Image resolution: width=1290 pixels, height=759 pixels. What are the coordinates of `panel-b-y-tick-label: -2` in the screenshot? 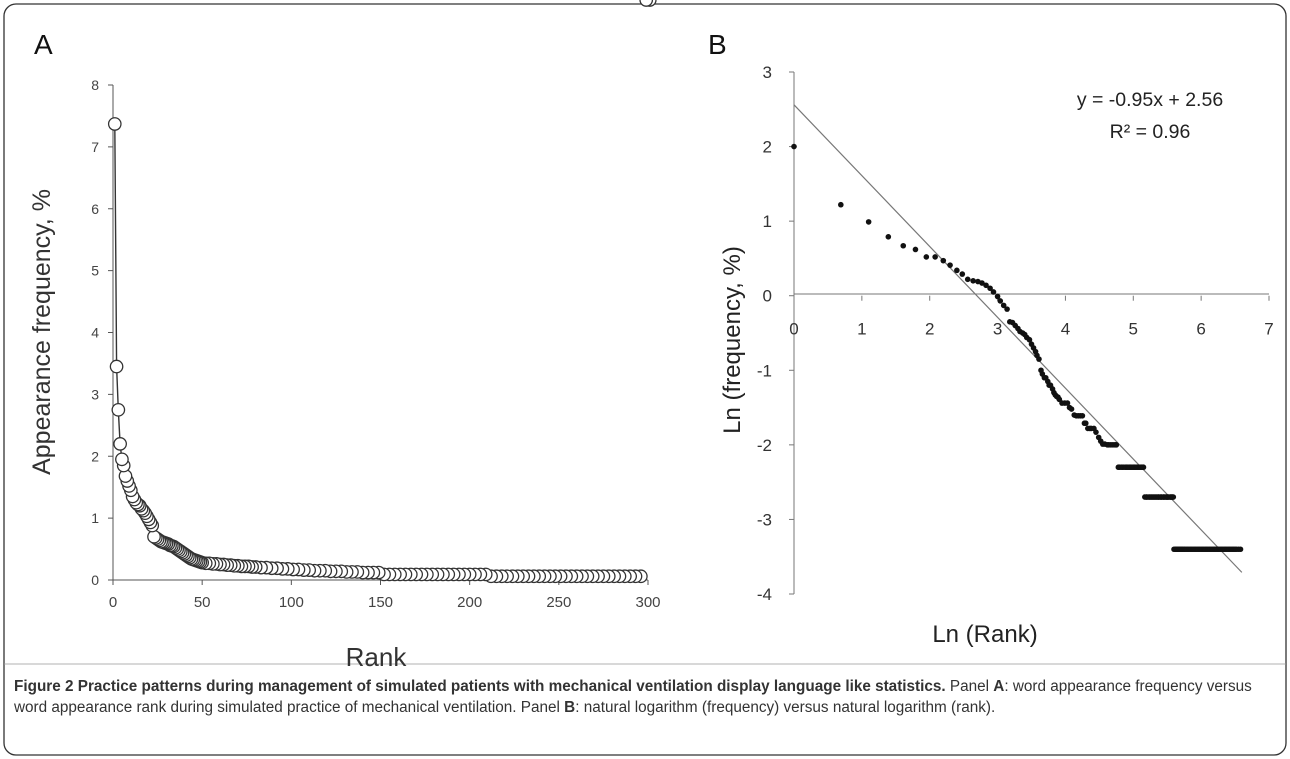 It's located at (764, 445).